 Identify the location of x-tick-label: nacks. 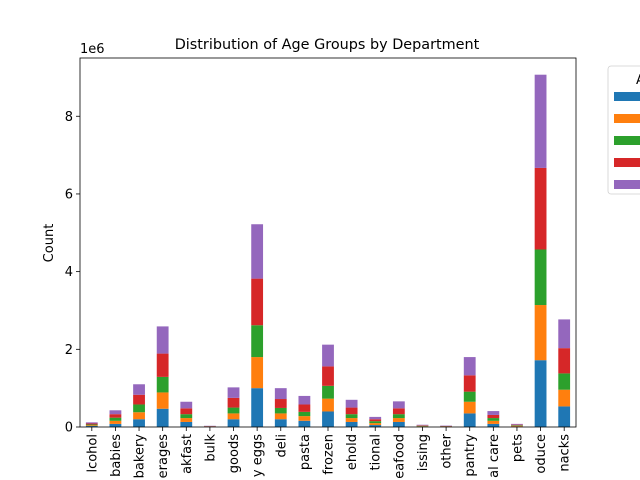
(565, 453).